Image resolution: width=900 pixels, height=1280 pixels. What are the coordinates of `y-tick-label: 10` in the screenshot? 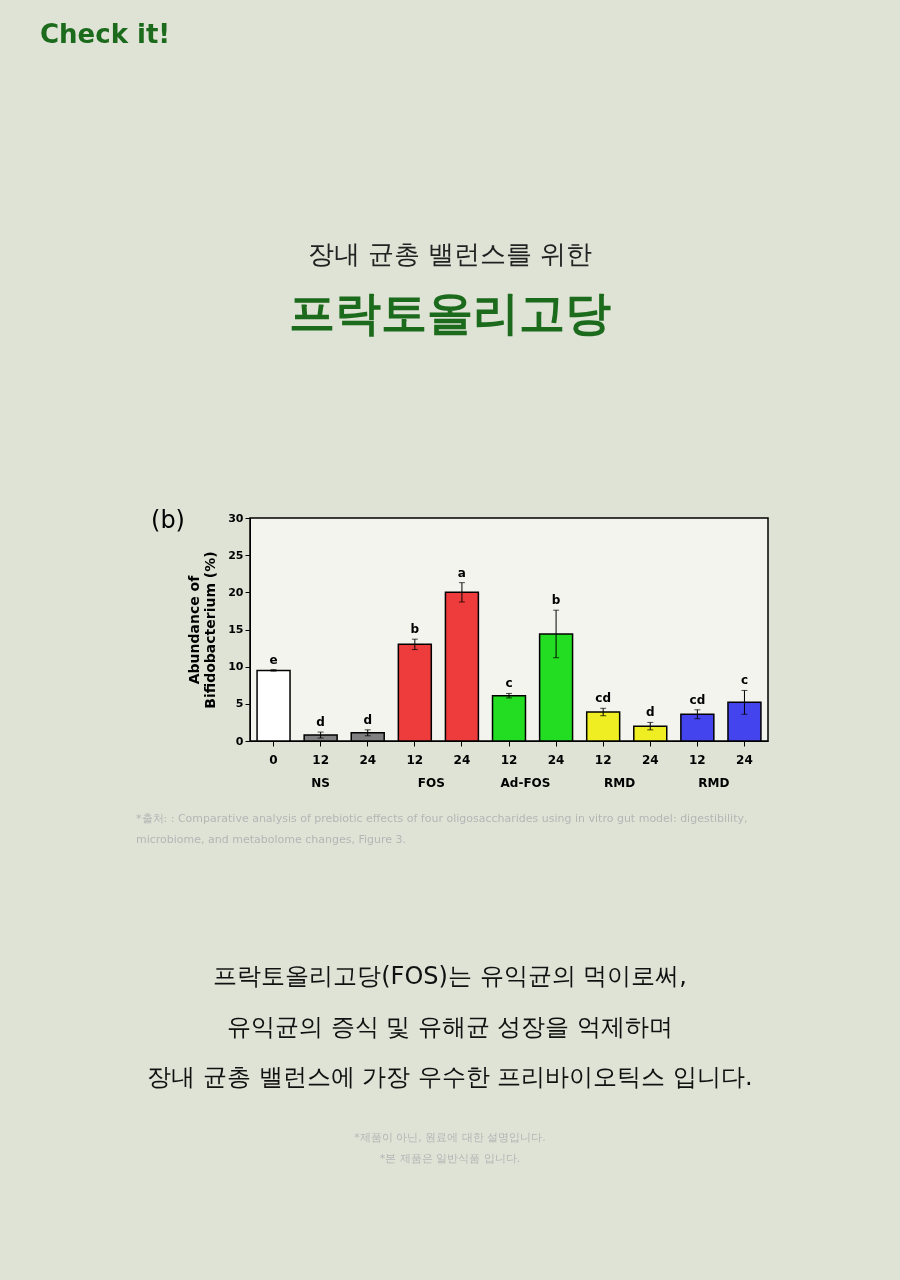 It's located at (236, 667).